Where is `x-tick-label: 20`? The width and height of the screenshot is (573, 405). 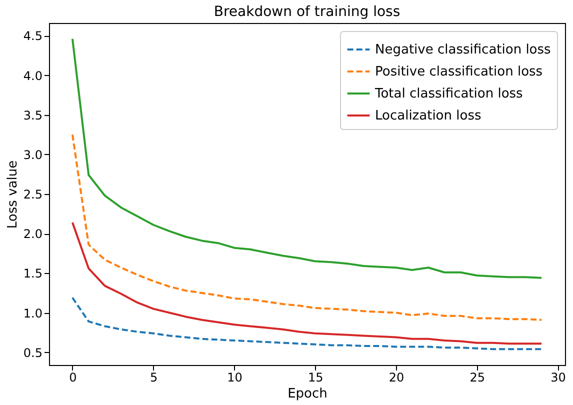
x-tick-label: 20 is located at coordinates (396, 377).